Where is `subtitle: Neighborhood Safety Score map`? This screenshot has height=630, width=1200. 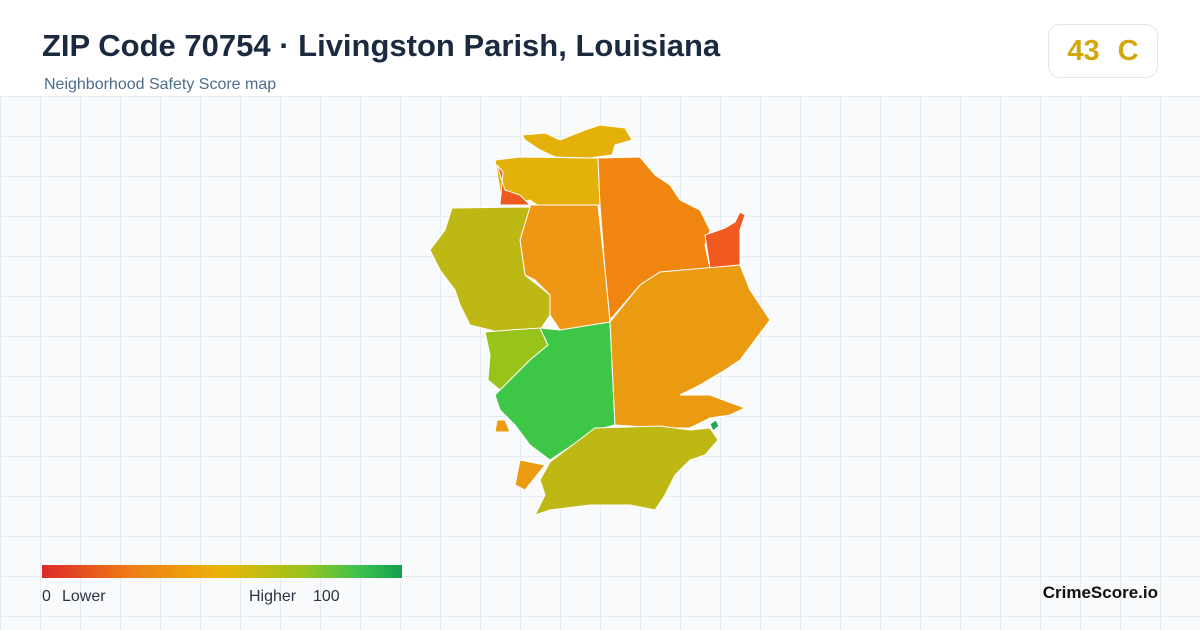
subtitle: Neighborhood Safety Score map is located at coordinates (160, 84).